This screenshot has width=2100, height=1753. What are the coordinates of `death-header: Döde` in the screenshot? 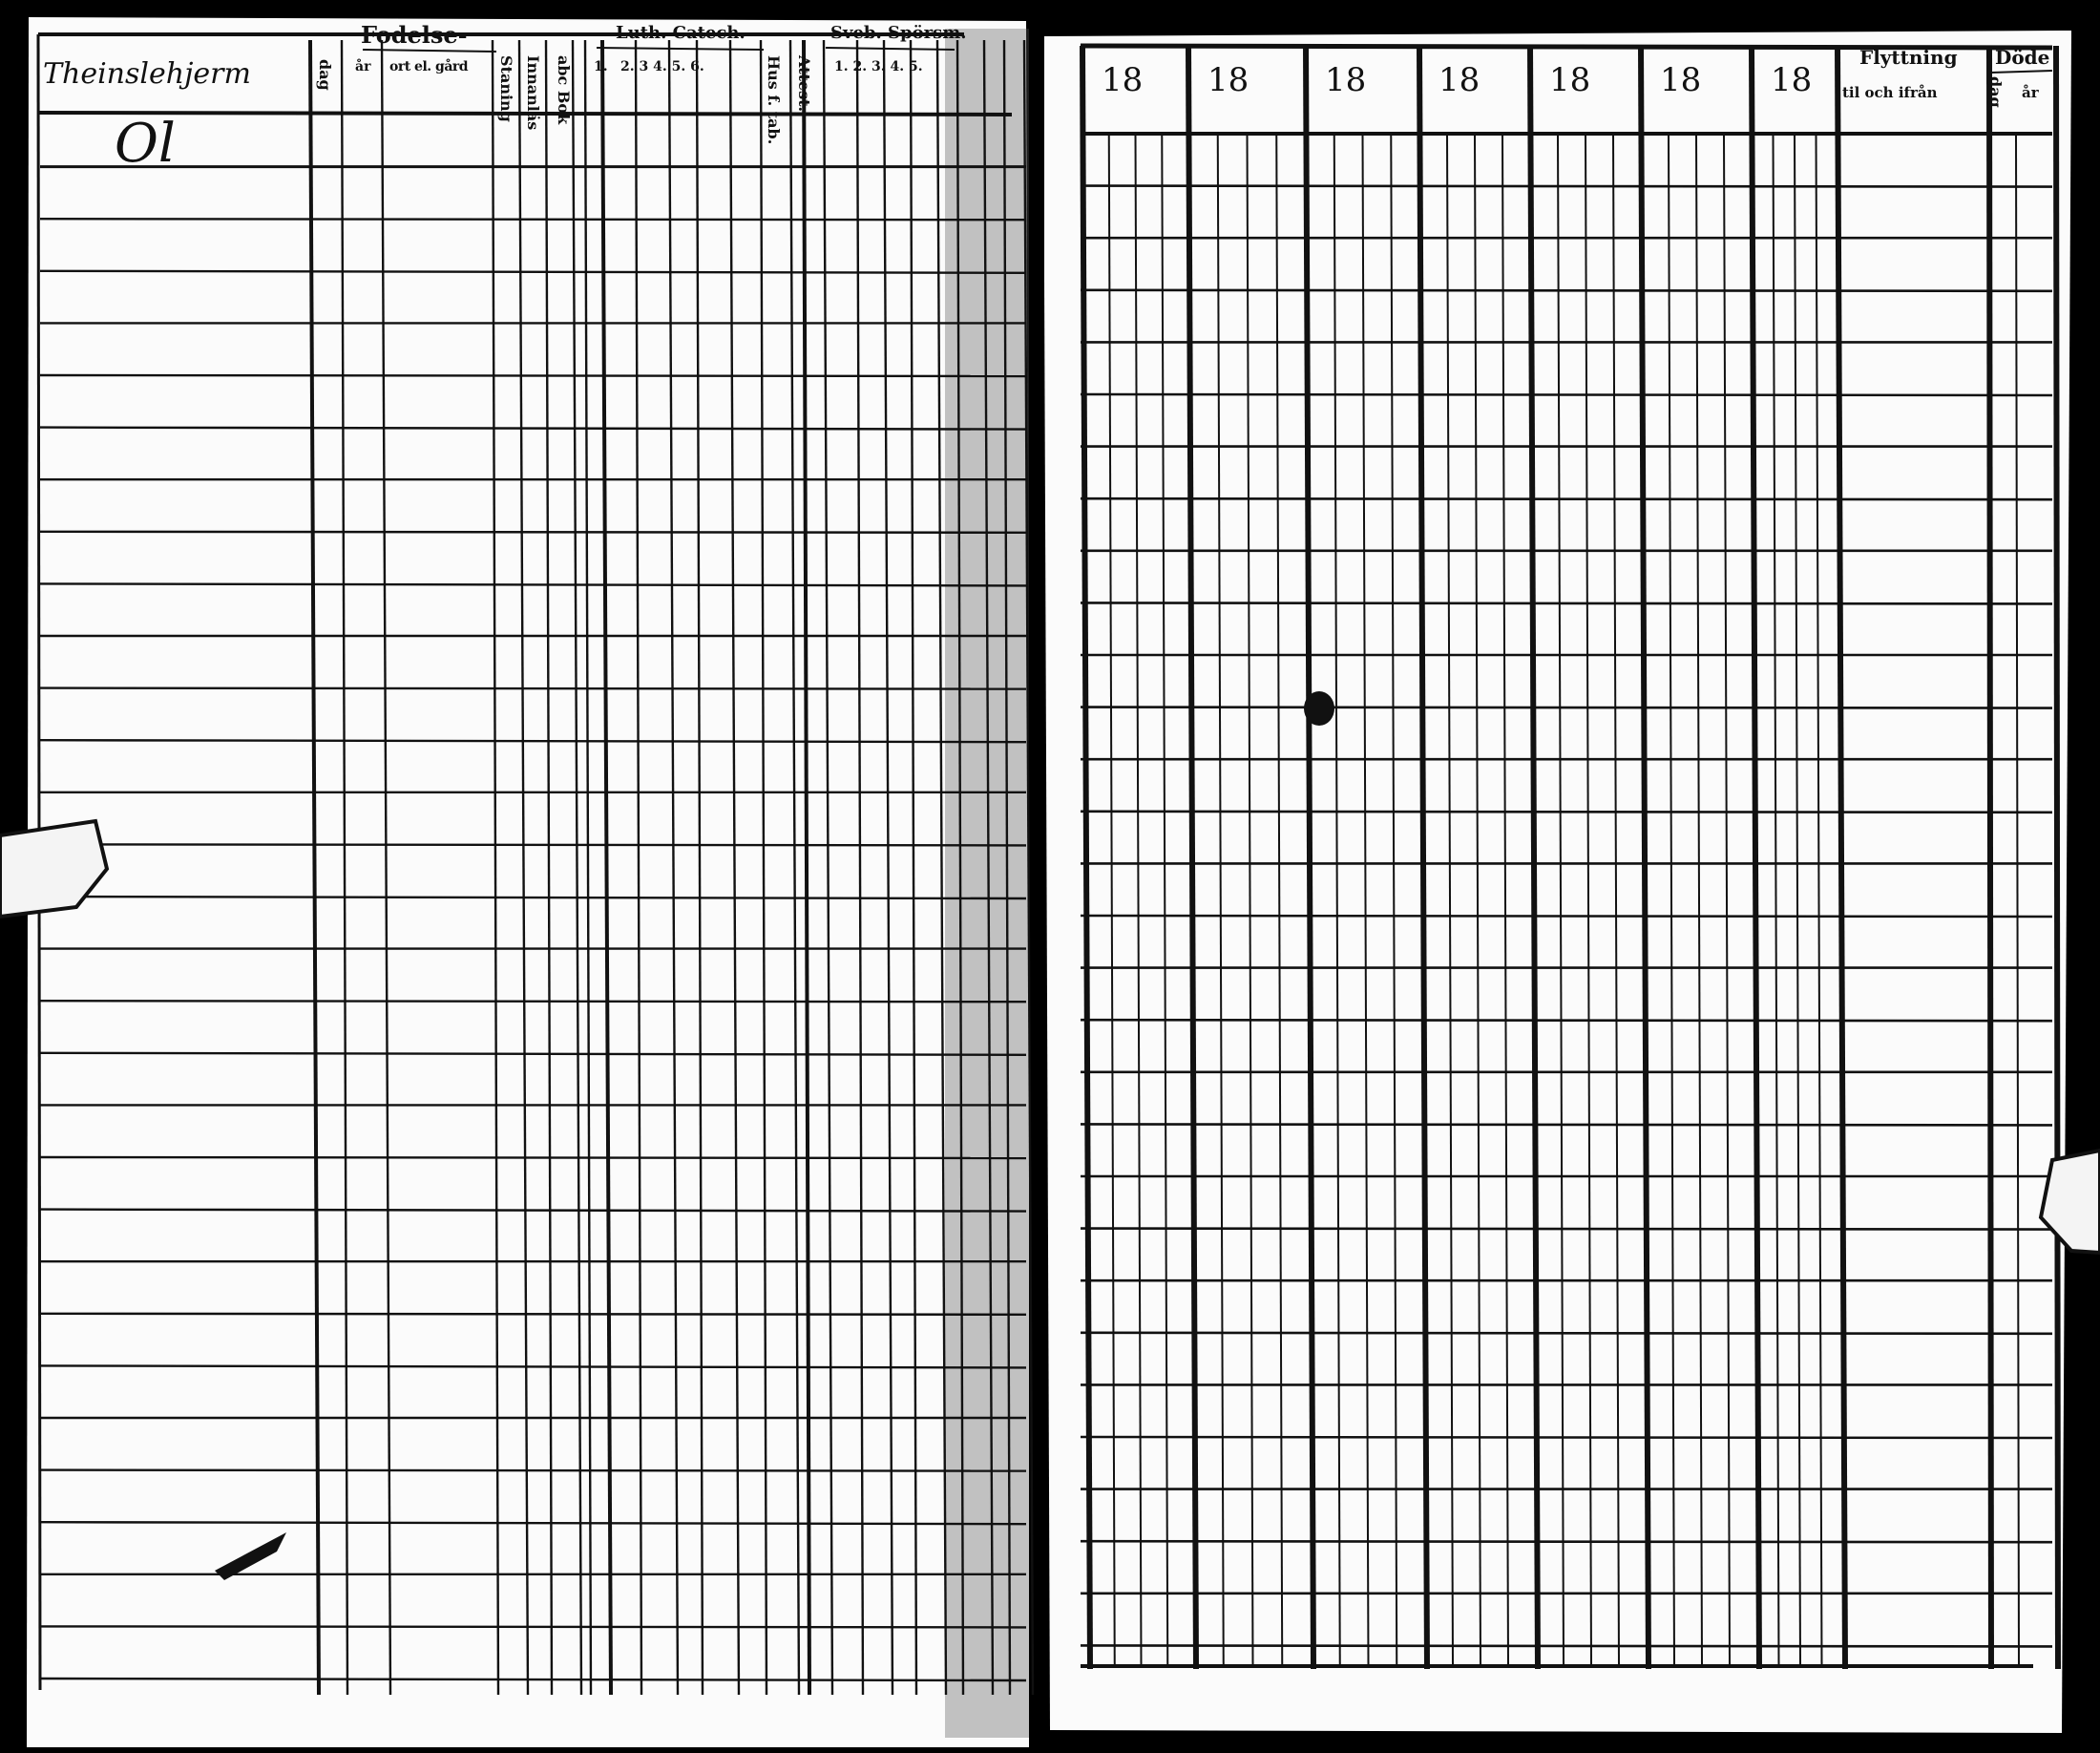 It's located at (2023, 57).